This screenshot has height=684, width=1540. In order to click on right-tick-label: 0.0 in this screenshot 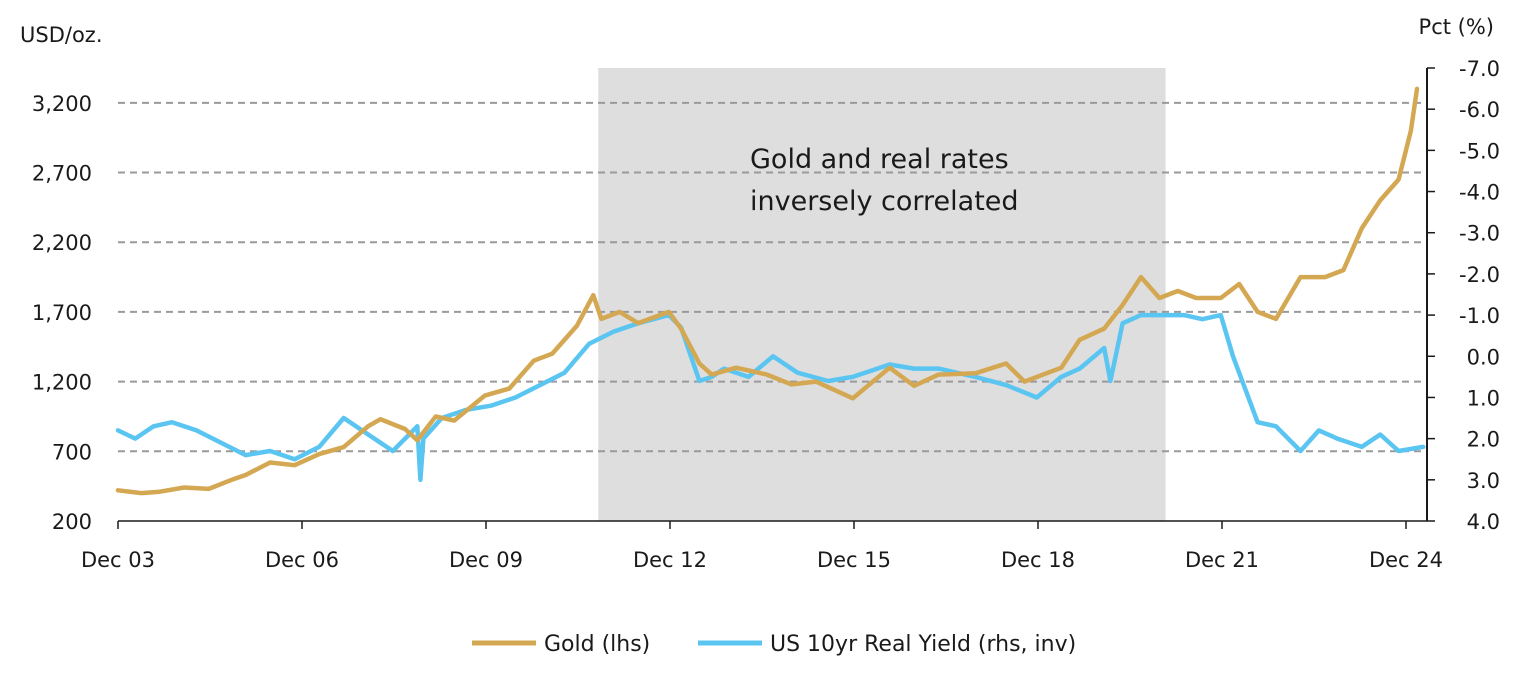, I will do `click(1483, 357)`.